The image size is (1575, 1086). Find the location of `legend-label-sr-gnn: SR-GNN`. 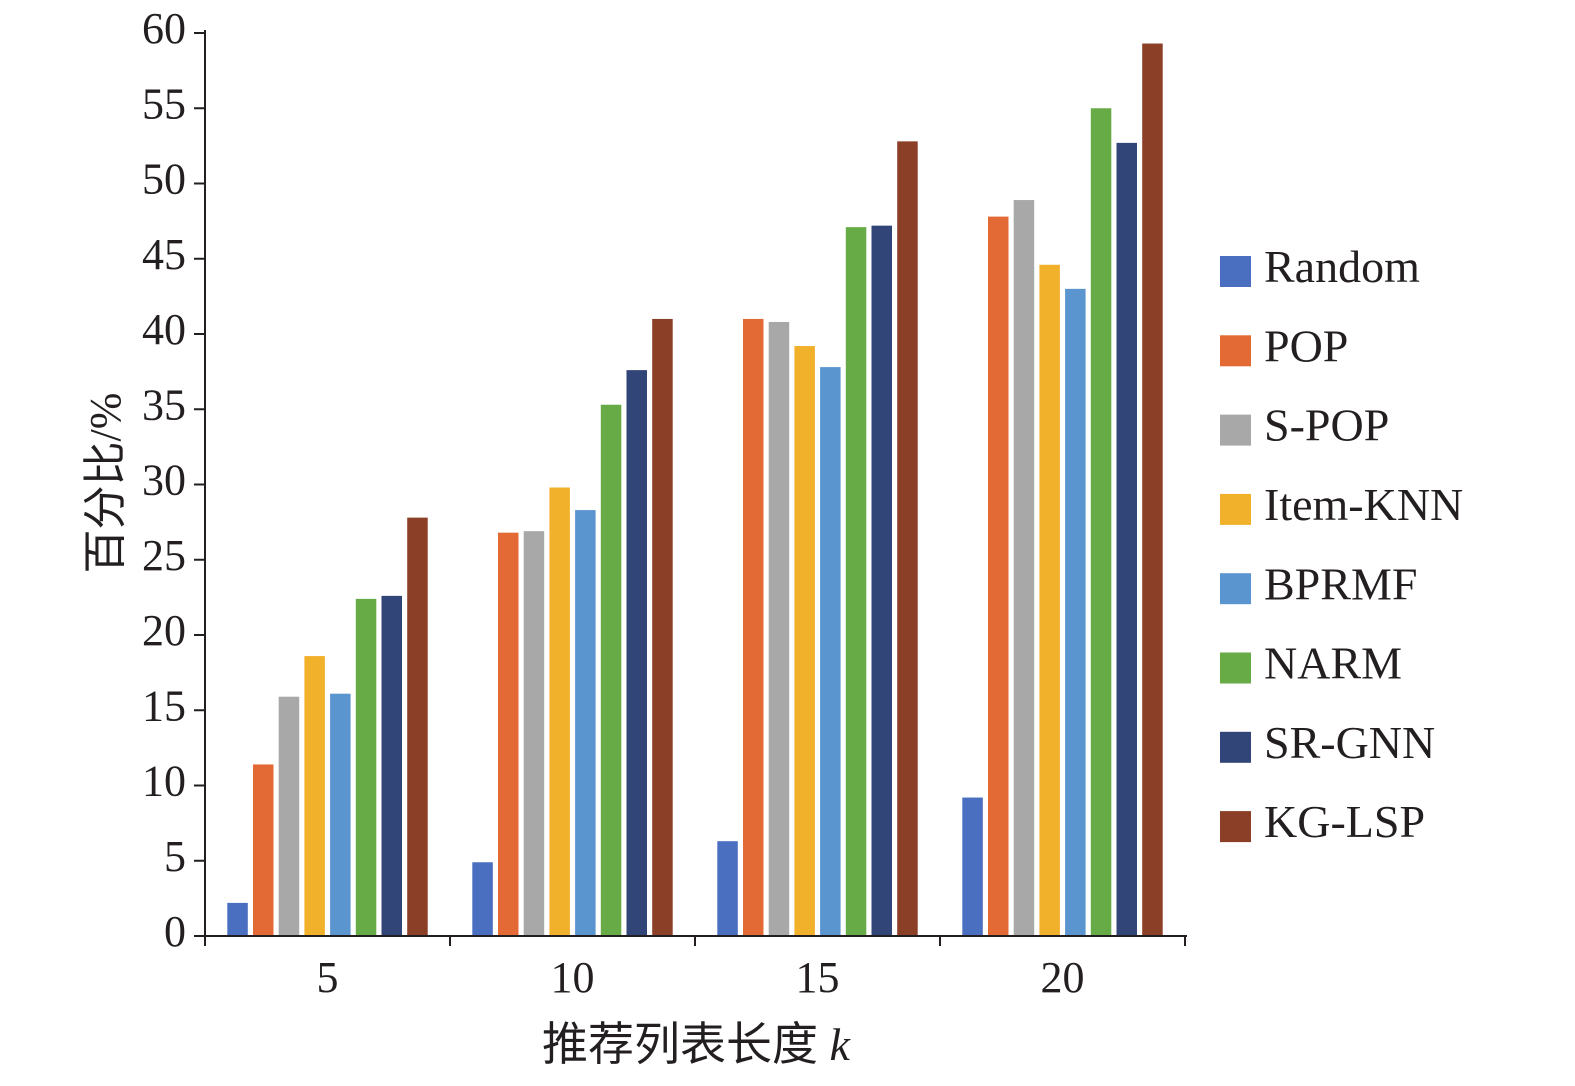

legend-label-sr-gnn: SR-GNN is located at coordinates (1349, 742).